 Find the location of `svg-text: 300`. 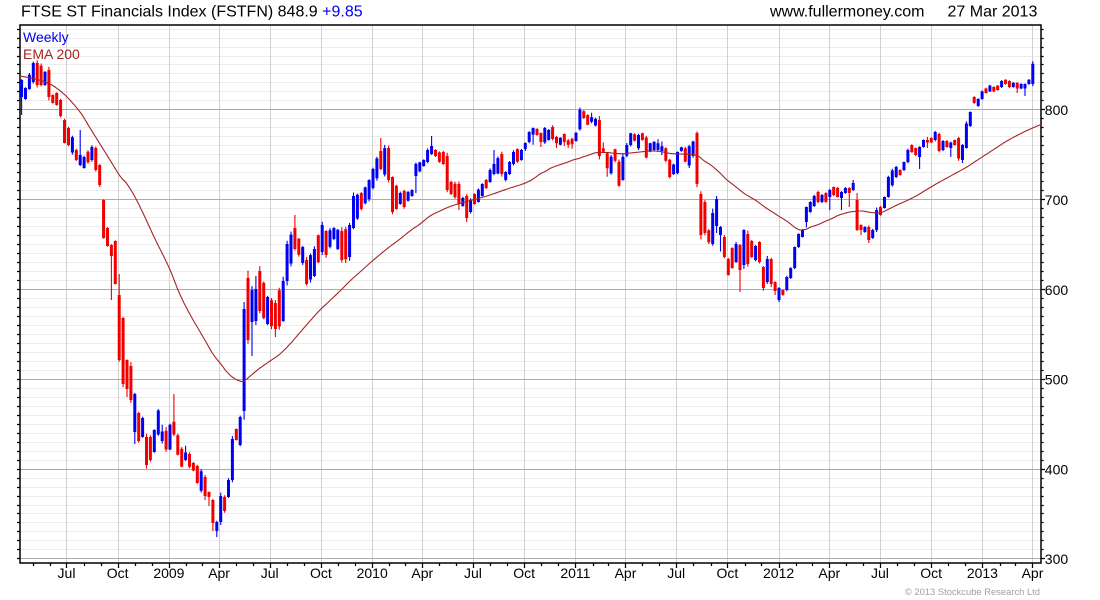

svg-text: 300 is located at coordinates (1057, 559).